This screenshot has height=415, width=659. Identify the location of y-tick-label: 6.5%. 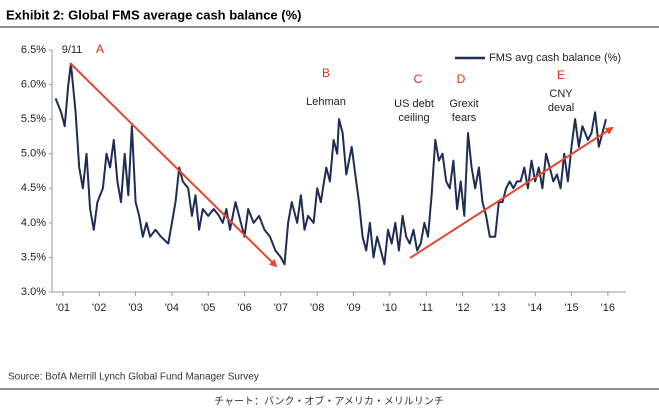
(33, 50).